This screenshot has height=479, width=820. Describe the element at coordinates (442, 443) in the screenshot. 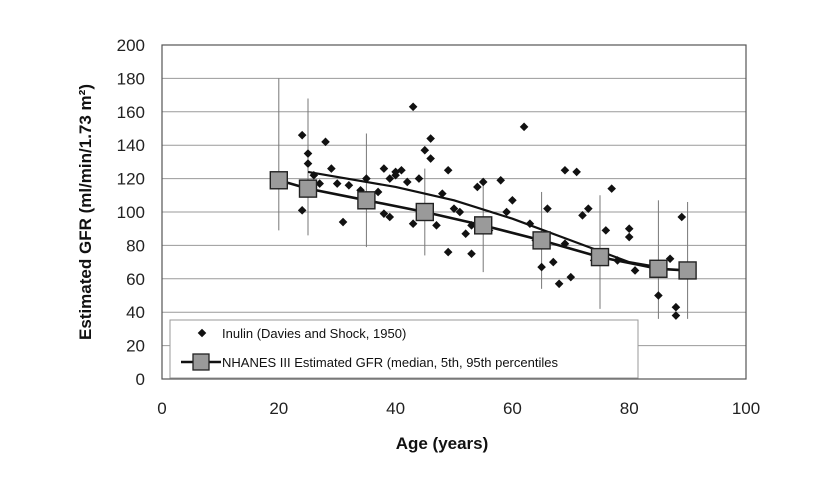

I see `x-axis-title: Age (years)` at that location.